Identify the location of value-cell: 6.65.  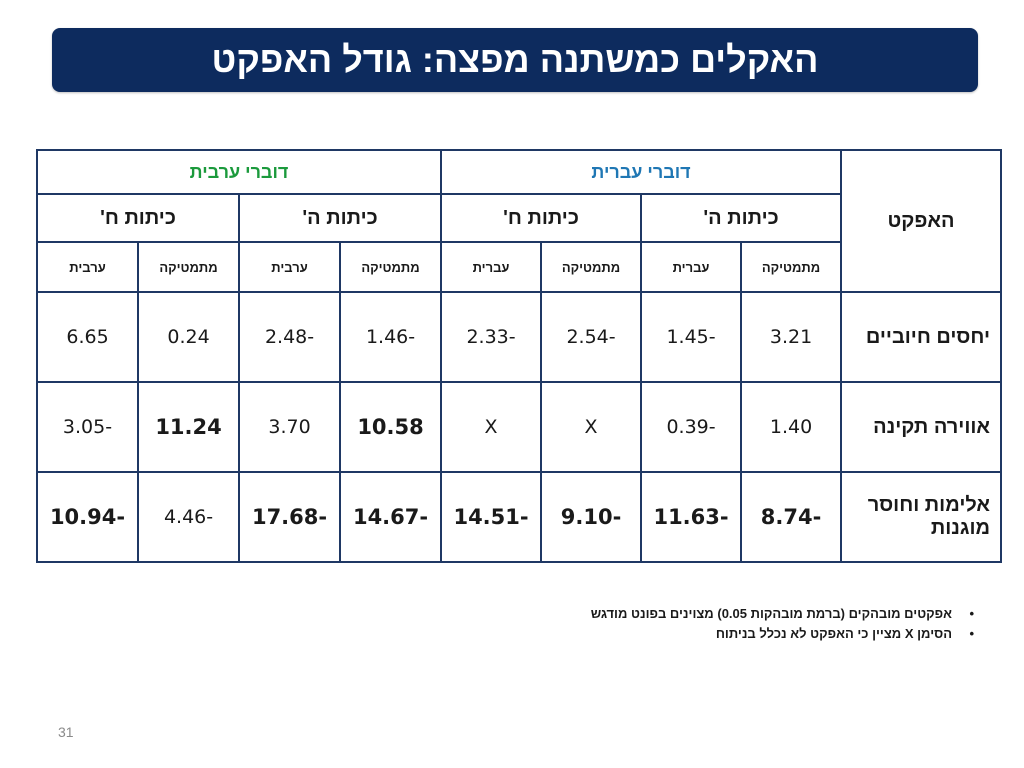
(87, 337).